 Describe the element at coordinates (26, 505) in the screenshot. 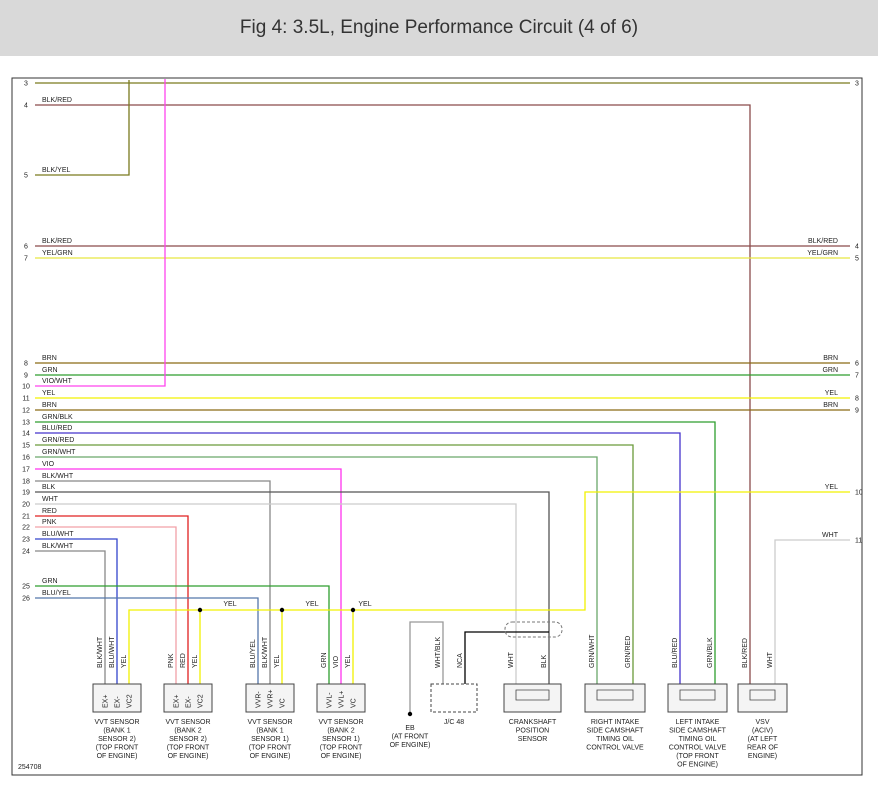

I see `left-pin: 20` at that location.